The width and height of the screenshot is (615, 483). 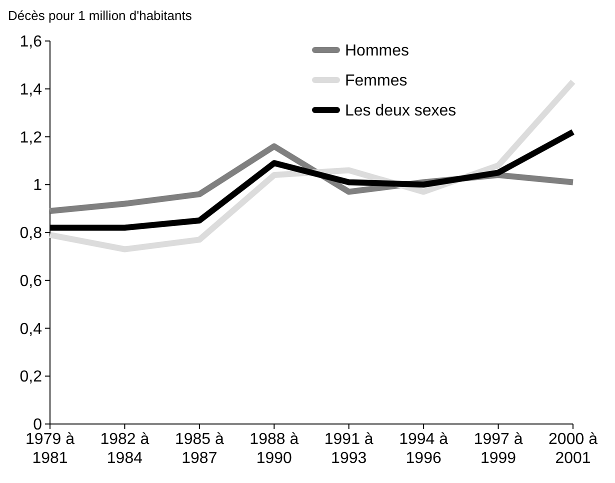 What do you see at coordinates (31, 42) in the screenshot?
I see `y-tick-label: 1,6` at bounding box center [31, 42].